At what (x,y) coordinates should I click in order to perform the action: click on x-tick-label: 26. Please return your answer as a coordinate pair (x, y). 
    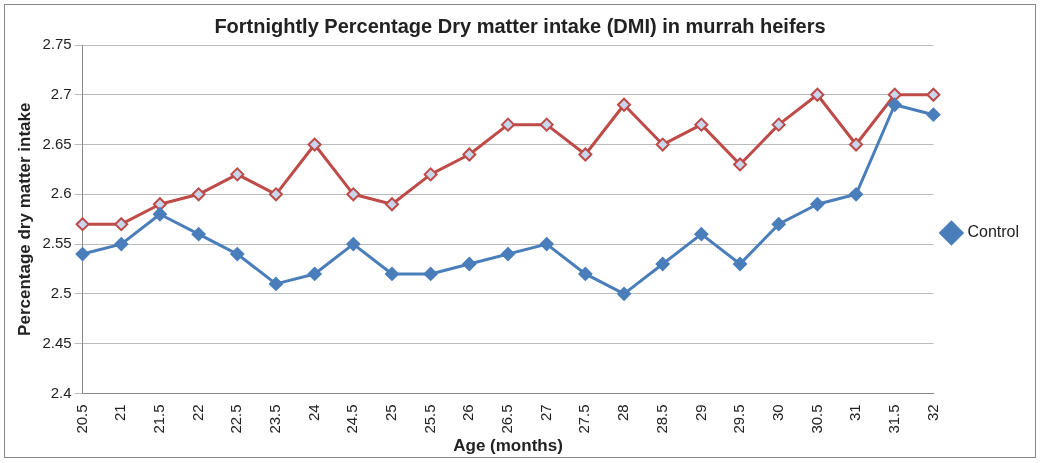
    Looking at the image, I should click on (468, 413).